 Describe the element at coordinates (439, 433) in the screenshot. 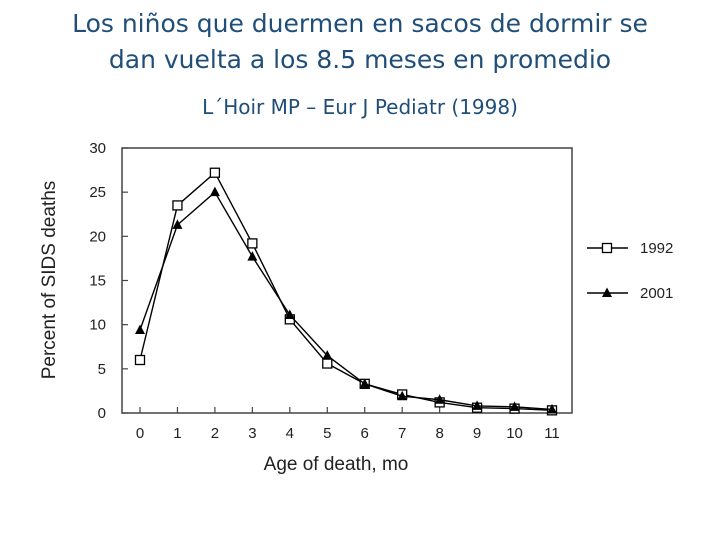

I see `x-tick-label: 8` at that location.